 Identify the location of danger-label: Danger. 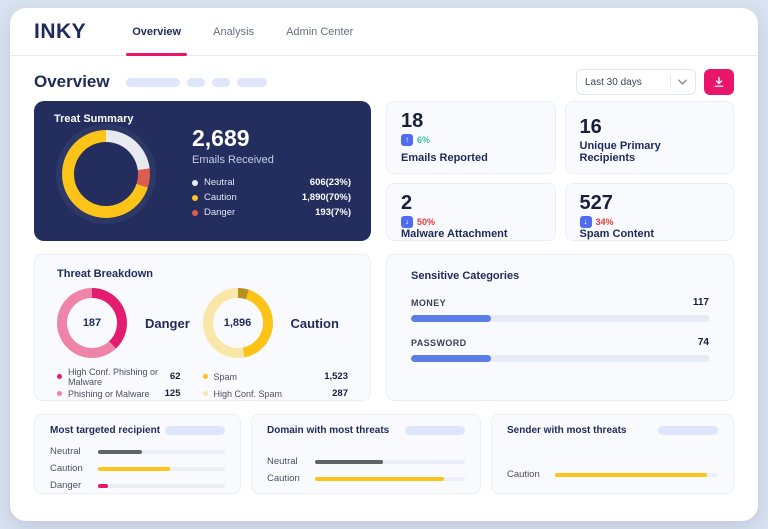
(167, 323).